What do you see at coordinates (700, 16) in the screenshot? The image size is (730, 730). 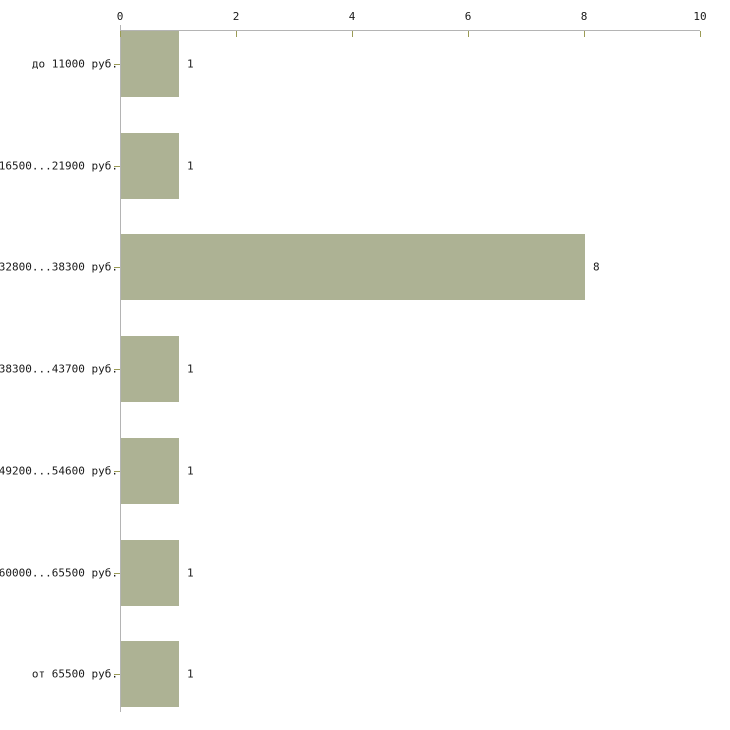 I see `x-tick-label: 10` at bounding box center [700, 16].